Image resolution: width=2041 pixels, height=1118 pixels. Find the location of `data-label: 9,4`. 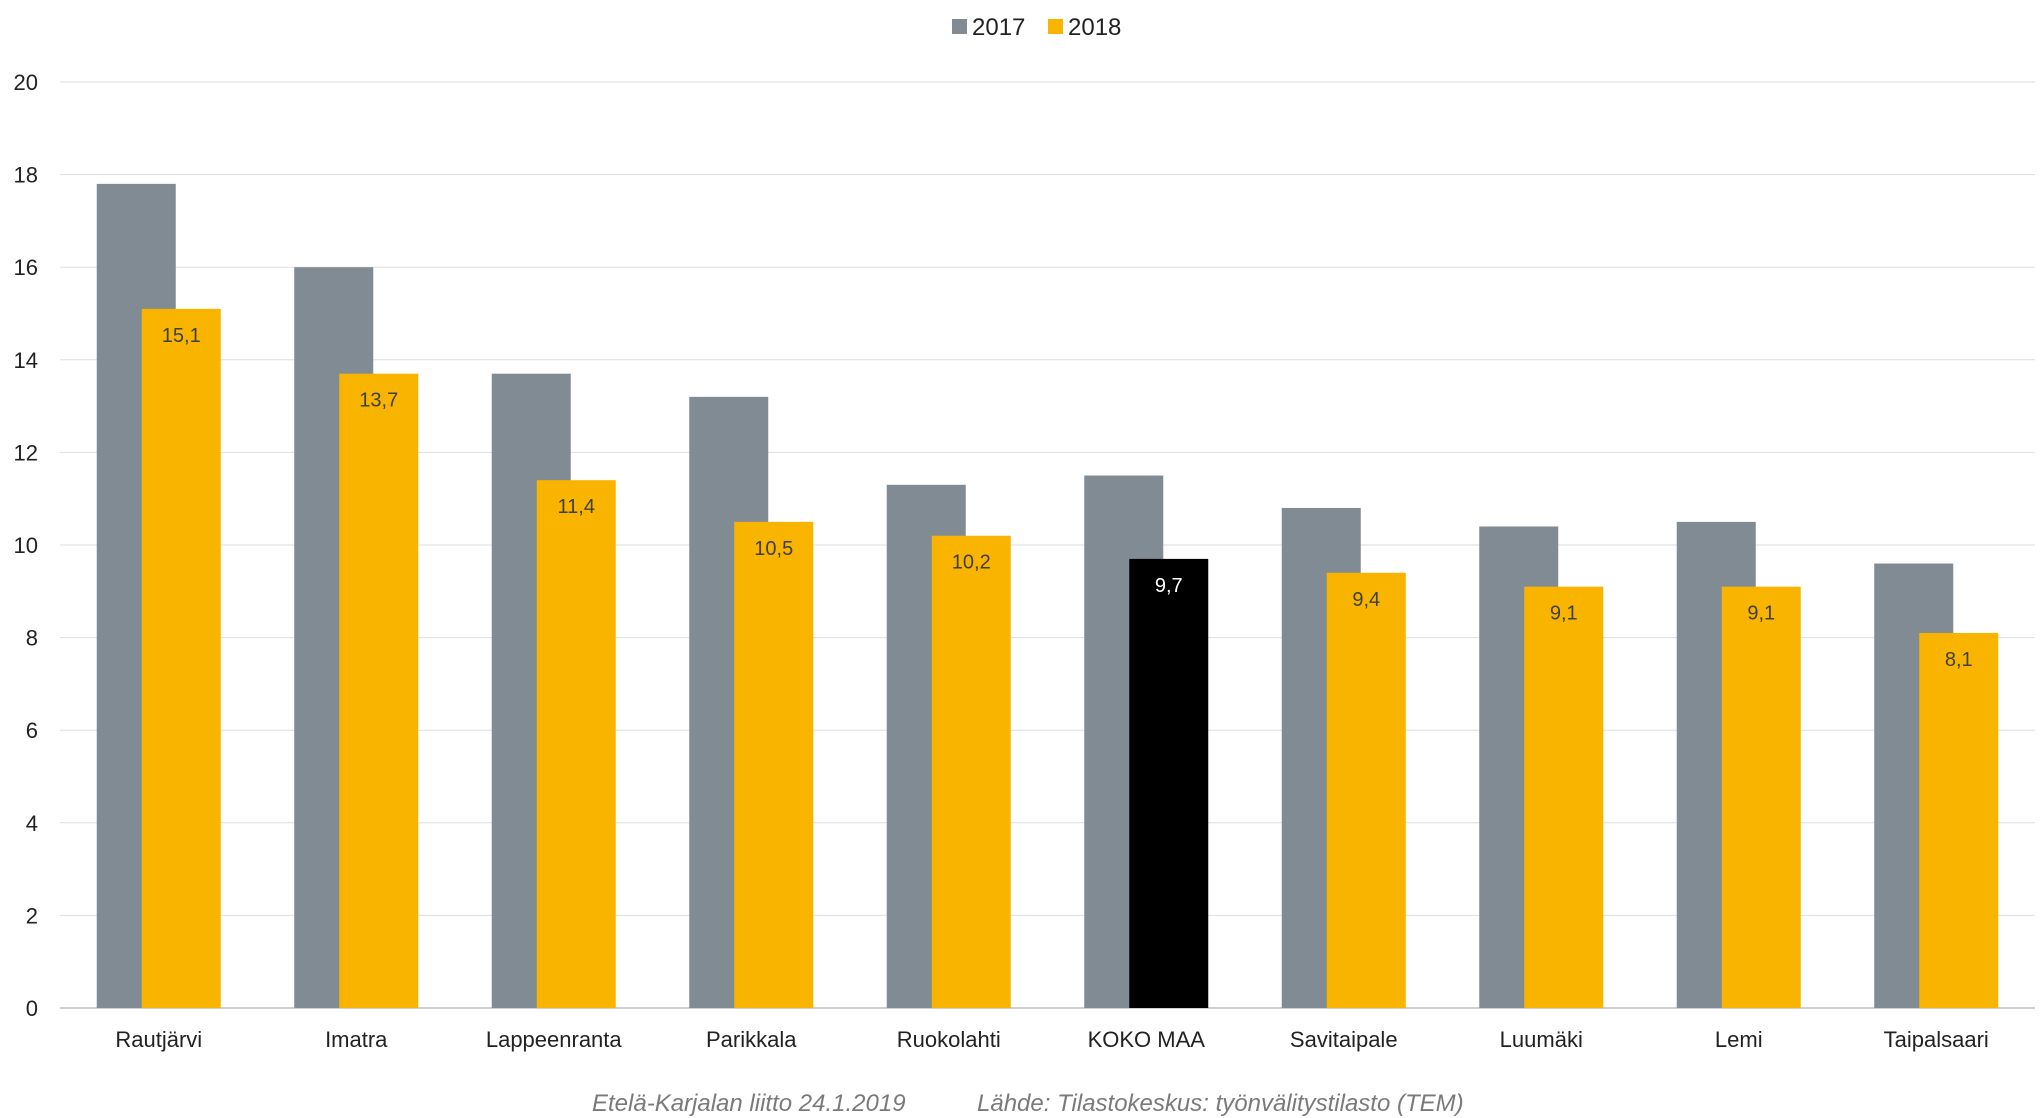

data-label: 9,4 is located at coordinates (1366, 600).